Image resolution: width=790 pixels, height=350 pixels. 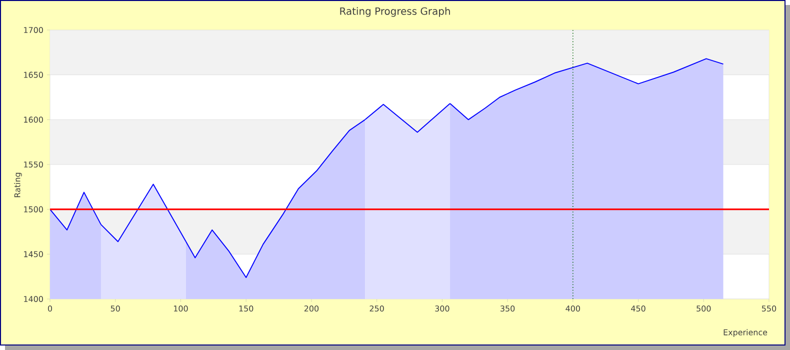 I want to click on chart-title: Rating Progress Graph, so click(x=395, y=12).